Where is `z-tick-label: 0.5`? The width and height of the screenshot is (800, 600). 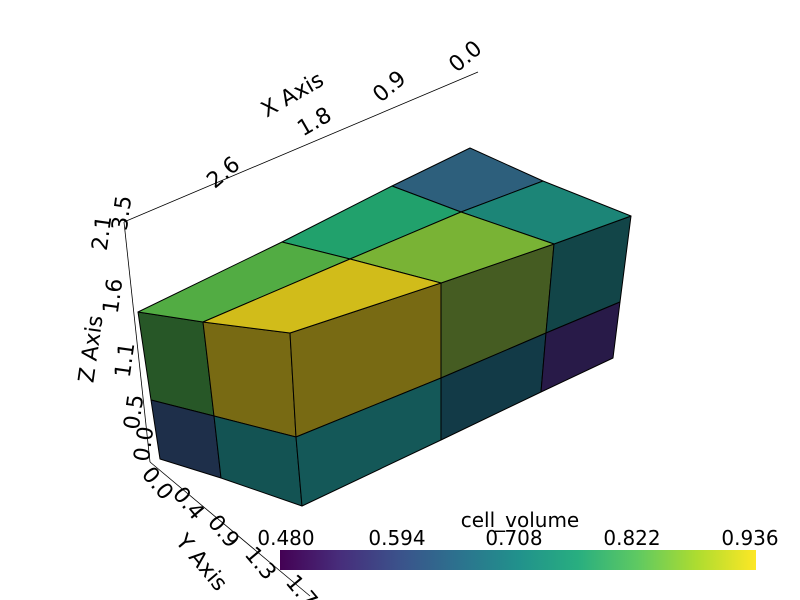 z-tick-label: 0.5 is located at coordinates (135, 412).